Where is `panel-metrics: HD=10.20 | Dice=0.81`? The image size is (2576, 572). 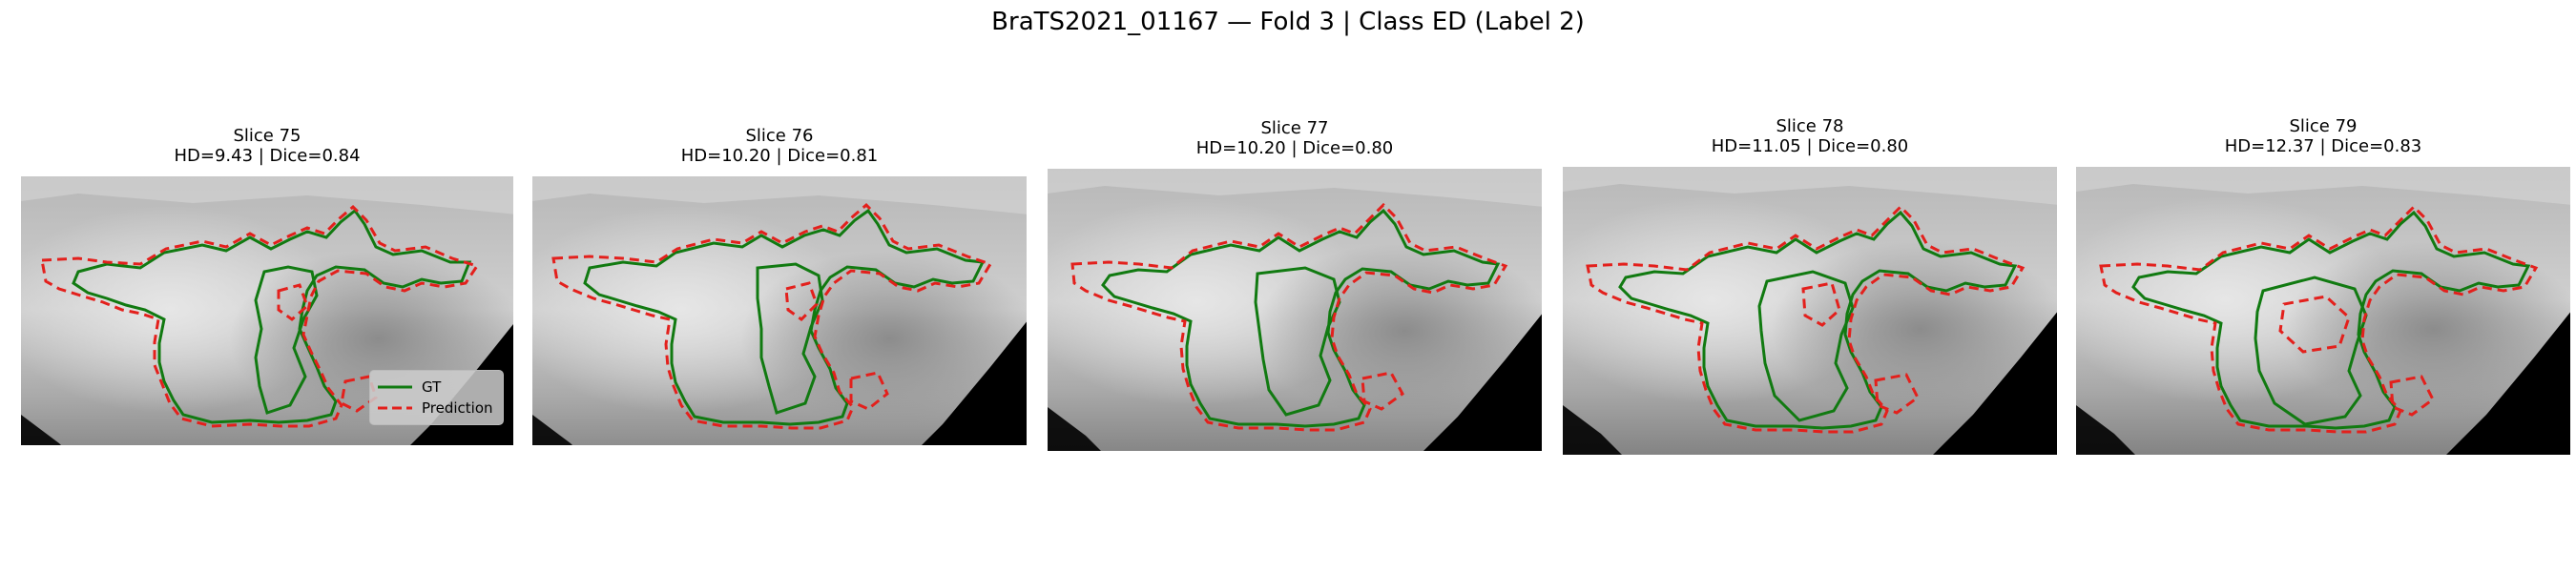 panel-metrics: HD=10.20 | Dice=0.81 is located at coordinates (779, 156).